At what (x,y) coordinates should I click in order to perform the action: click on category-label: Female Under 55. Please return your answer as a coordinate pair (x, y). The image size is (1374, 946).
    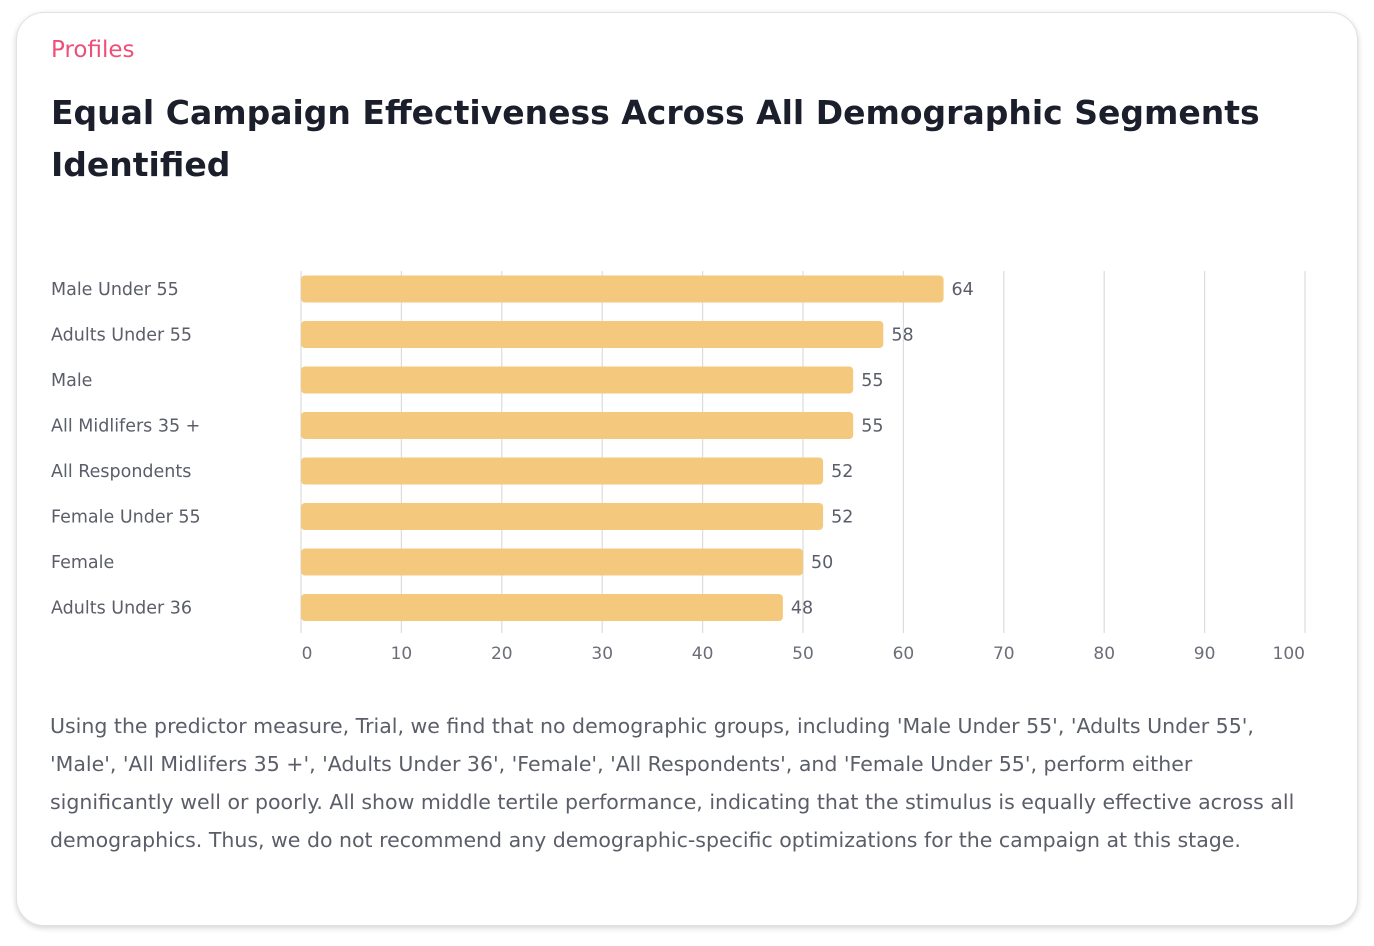
    Looking at the image, I should click on (126, 518).